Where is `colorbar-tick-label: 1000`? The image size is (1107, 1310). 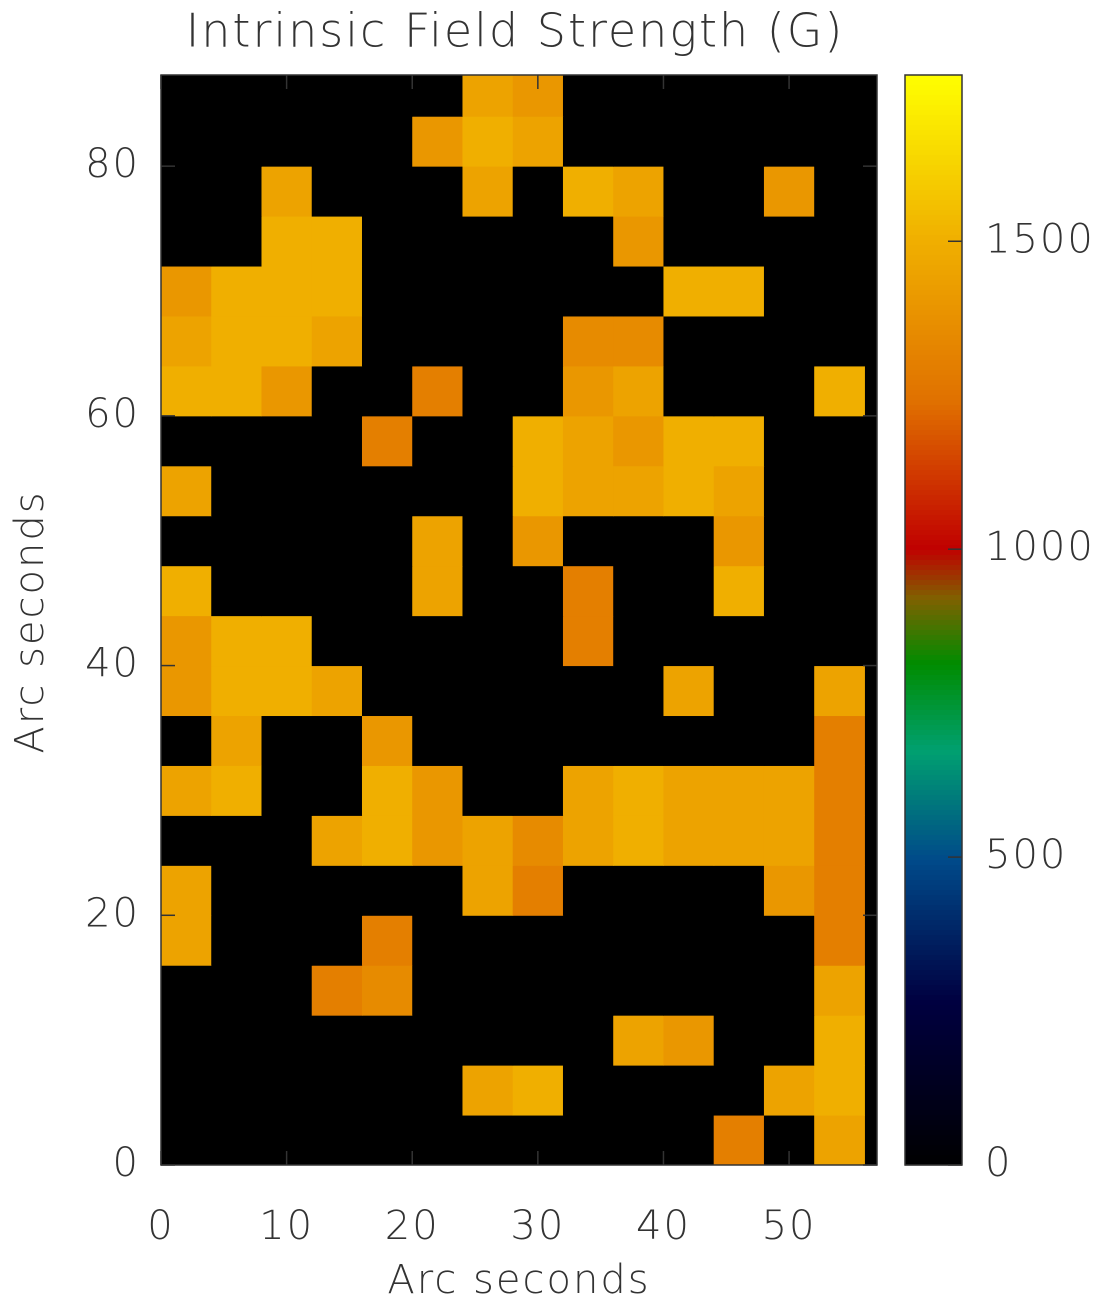
colorbar-tick-label: 1000 is located at coordinates (1040, 547).